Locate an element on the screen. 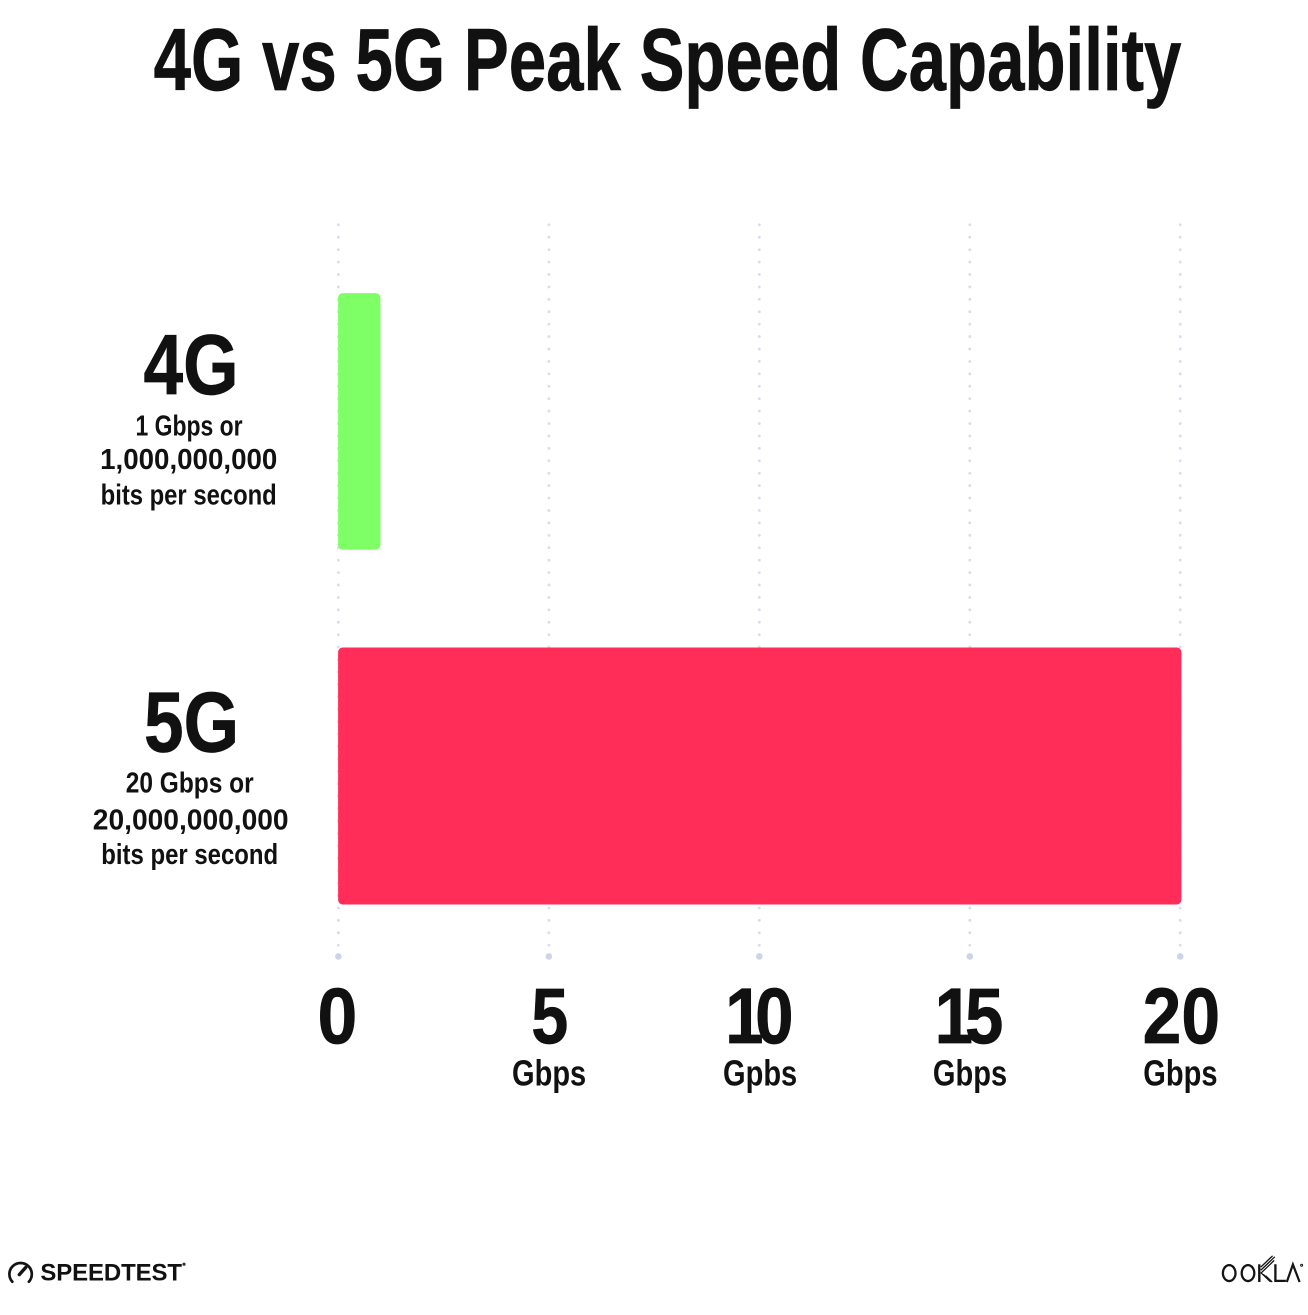 The image size is (1308, 1315). svg-text: 0 is located at coordinates (338, 1017).